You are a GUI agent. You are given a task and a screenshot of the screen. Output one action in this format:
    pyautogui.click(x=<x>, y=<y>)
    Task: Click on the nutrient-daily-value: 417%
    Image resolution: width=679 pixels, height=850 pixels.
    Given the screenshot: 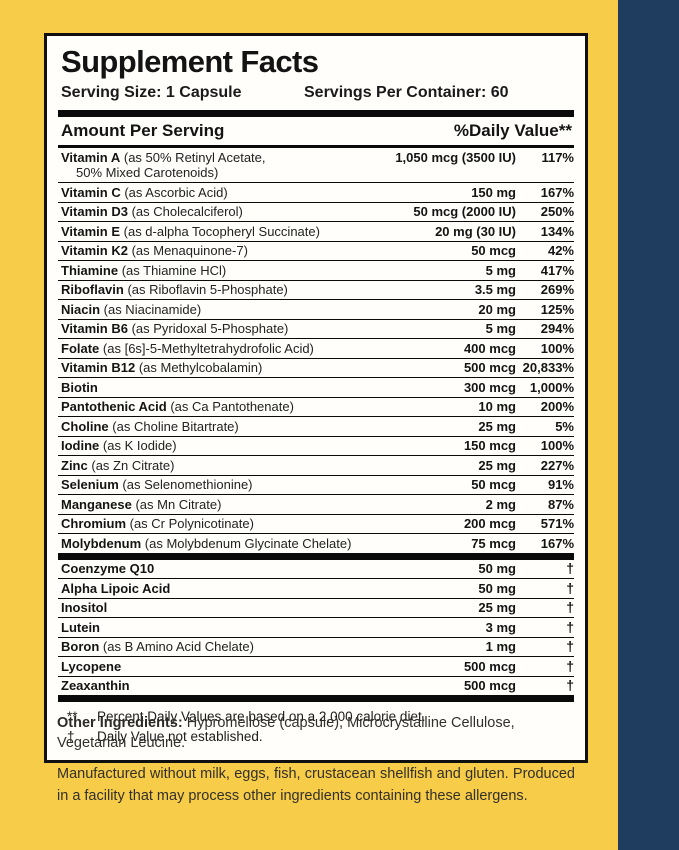 What is the action you would take?
    pyautogui.click(x=557, y=270)
    